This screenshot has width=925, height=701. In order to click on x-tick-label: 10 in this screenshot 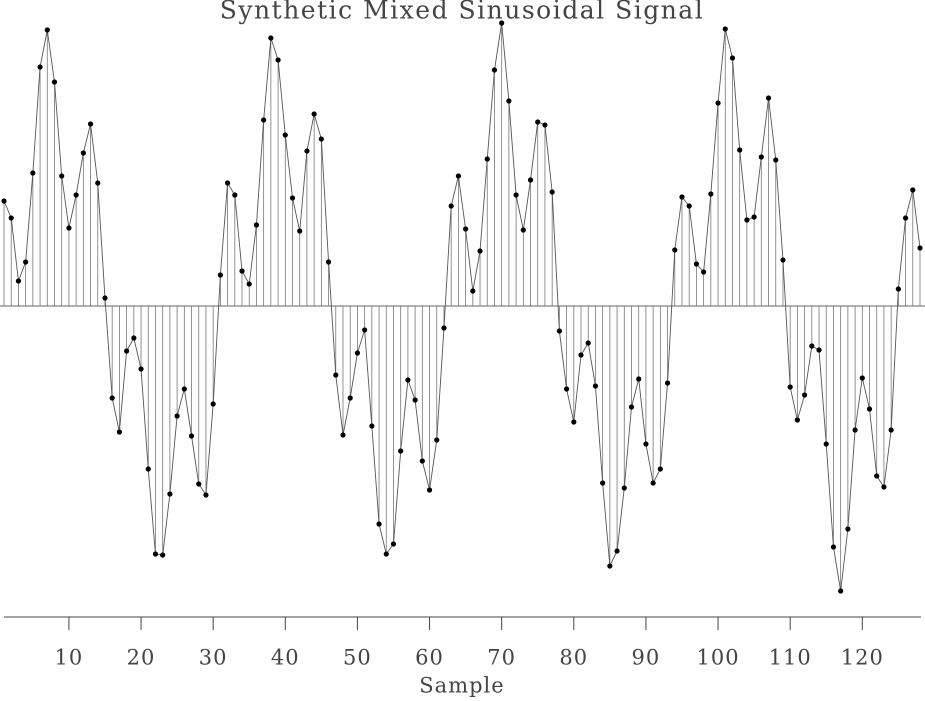, I will do `click(69, 658)`.